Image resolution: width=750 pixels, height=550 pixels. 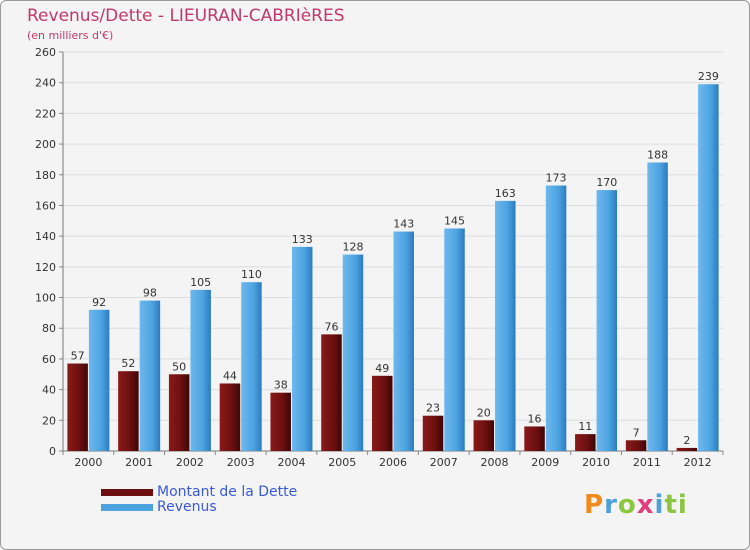 I want to click on x-tick-label: 2011, so click(x=647, y=462).